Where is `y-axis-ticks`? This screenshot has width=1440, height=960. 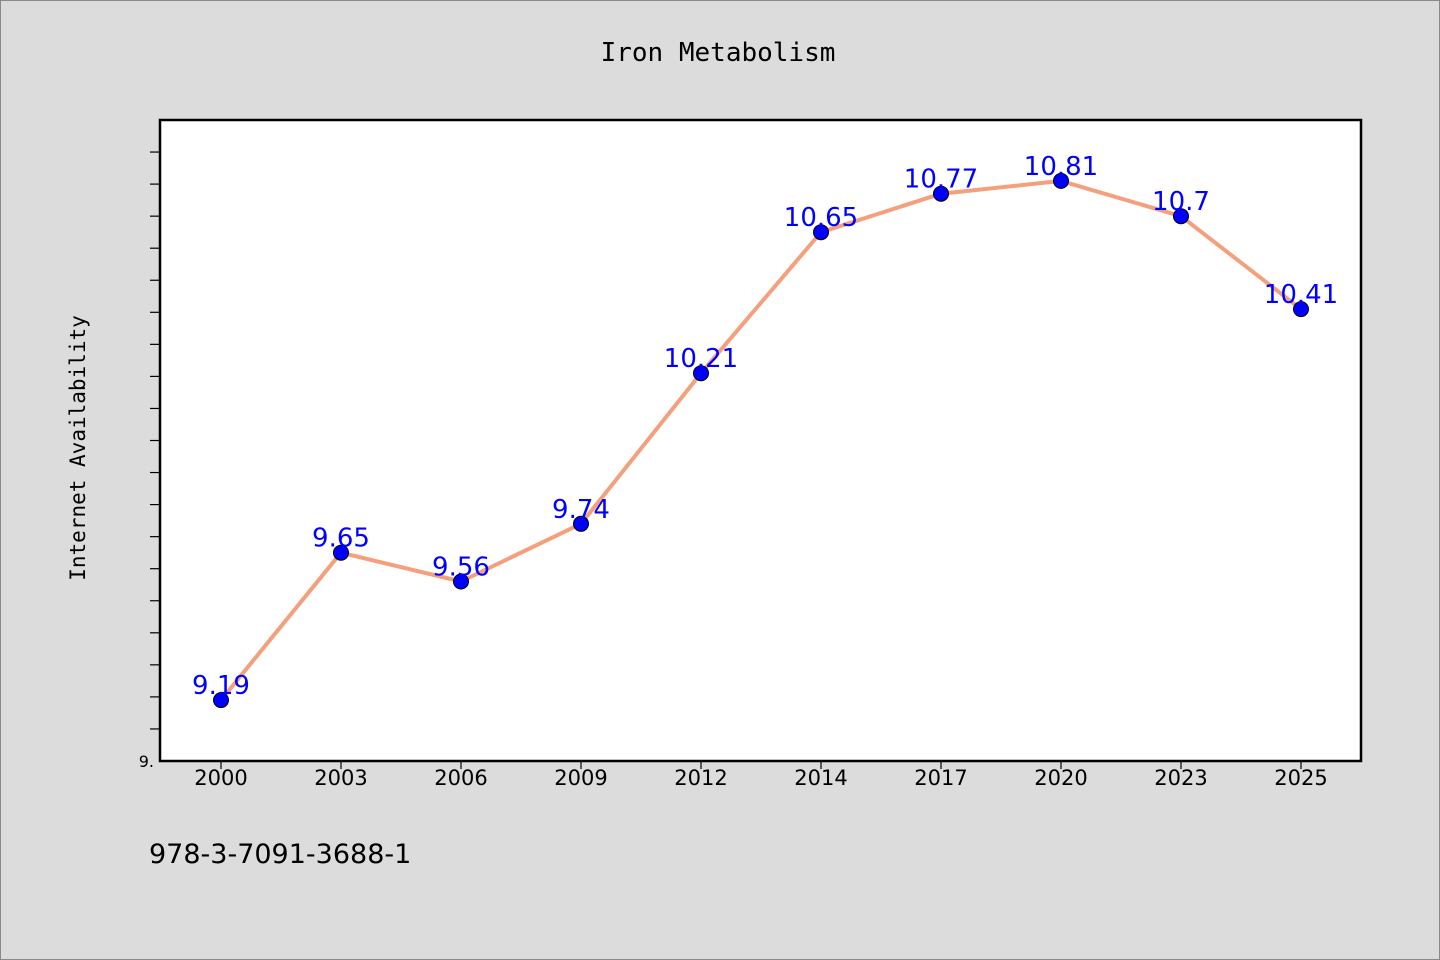 y-axis-ticks is located at coordinates (154, 440).